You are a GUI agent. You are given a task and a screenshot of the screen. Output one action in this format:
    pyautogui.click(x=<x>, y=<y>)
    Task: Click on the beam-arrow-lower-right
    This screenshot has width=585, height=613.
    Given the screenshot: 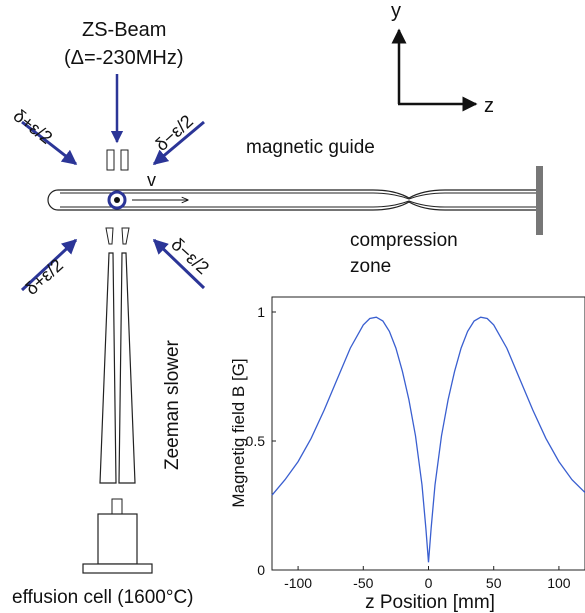 What is the action you would take?
    pyautogui.click(x=179, y=264)
    